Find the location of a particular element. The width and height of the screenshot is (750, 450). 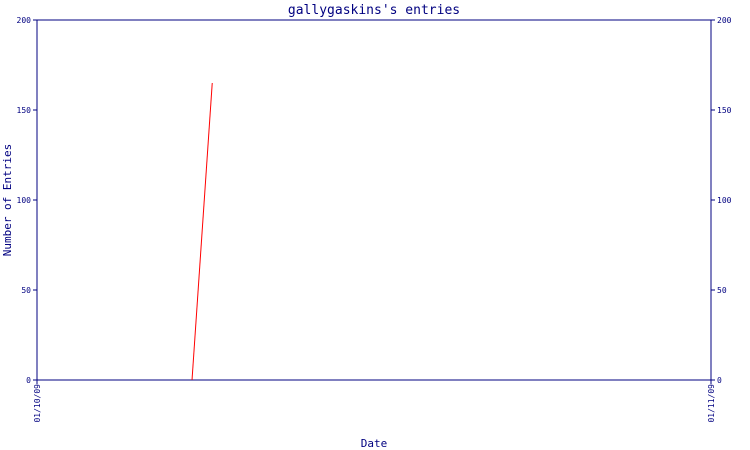

x-tick-label: 01/11/09 is located at coordinates (711, 403).